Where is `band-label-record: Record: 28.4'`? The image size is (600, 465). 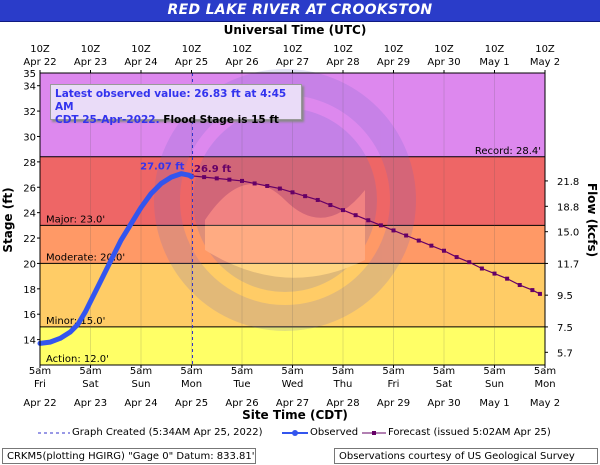
band-label-record: Record: 28.4' is located at coordinates (508, 151).